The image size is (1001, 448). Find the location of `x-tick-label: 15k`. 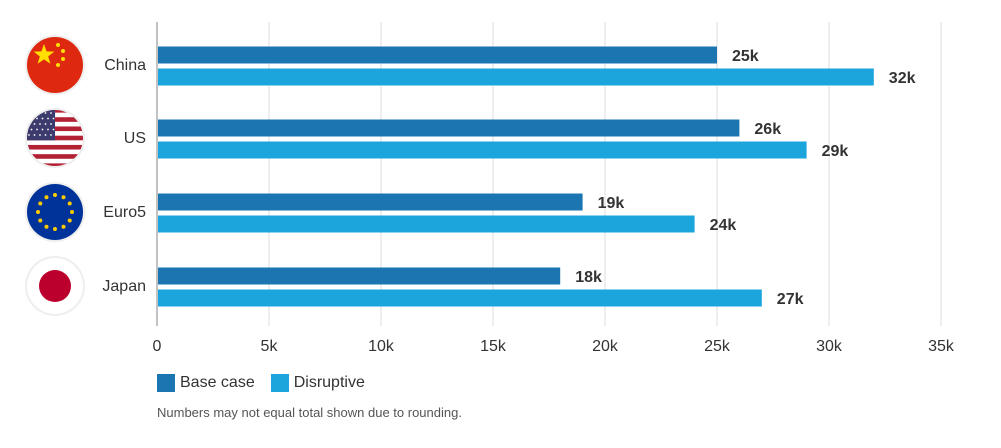

x-tick-label: 15k is located at coordinates (493, 346).